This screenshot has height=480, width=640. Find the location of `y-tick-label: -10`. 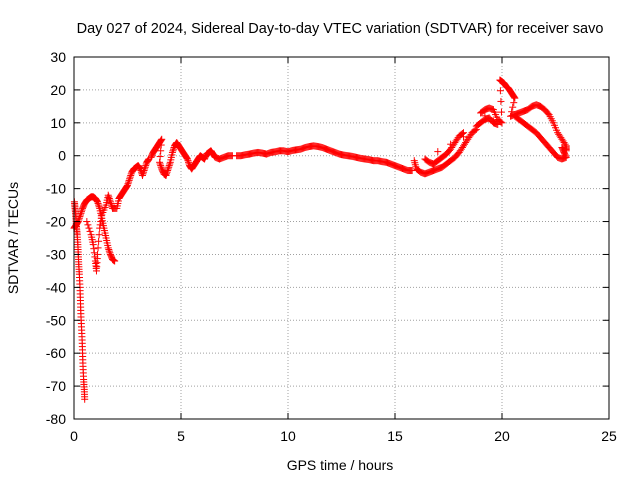

y-tick-label: -10 is located at coordinates (56, 189).